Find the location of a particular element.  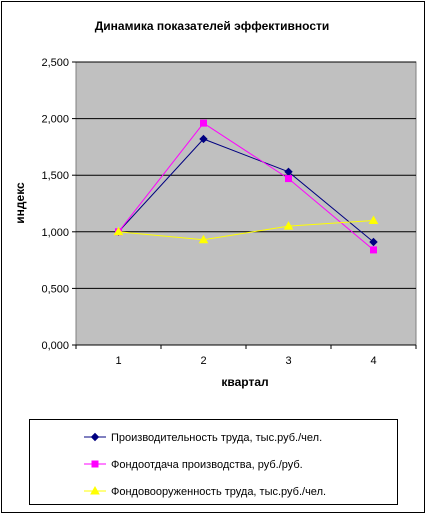

legend-item: Фондоотдача производства, руб./руб. is located at coordinates (193, 465).